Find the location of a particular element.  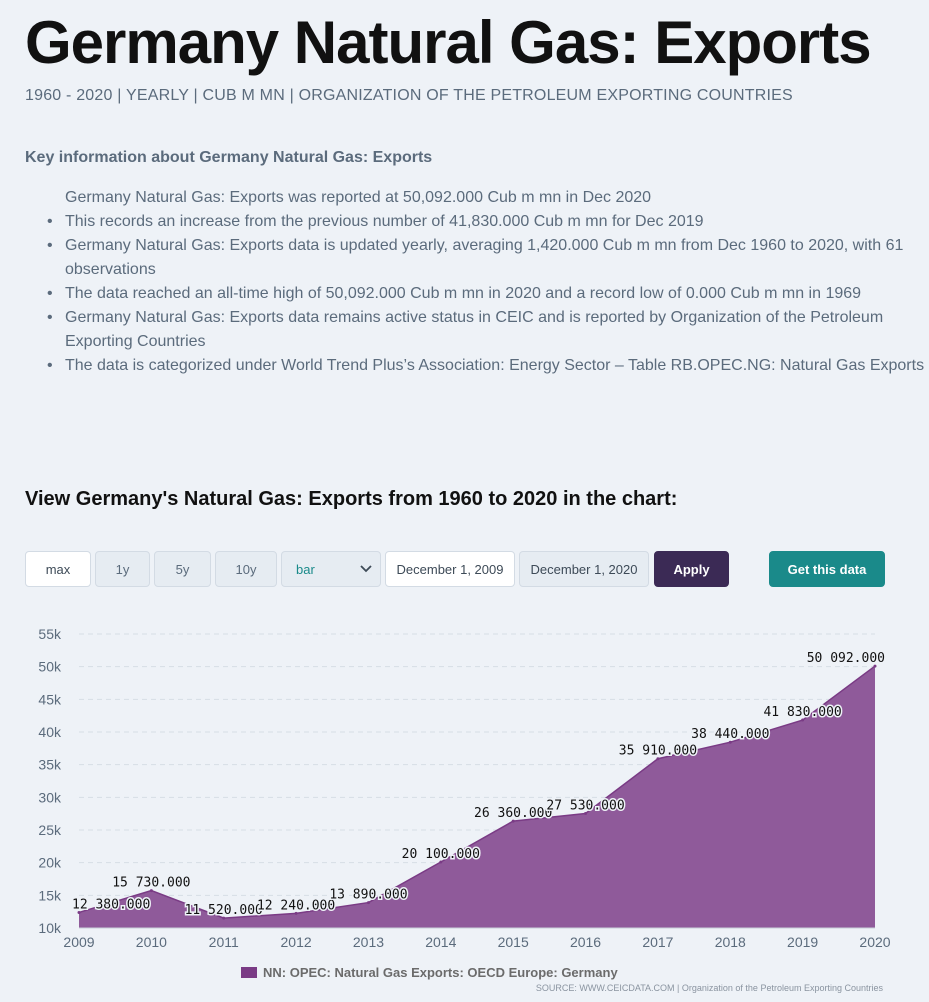

y-tick-label: 20k is located at coordinates (50, 863).